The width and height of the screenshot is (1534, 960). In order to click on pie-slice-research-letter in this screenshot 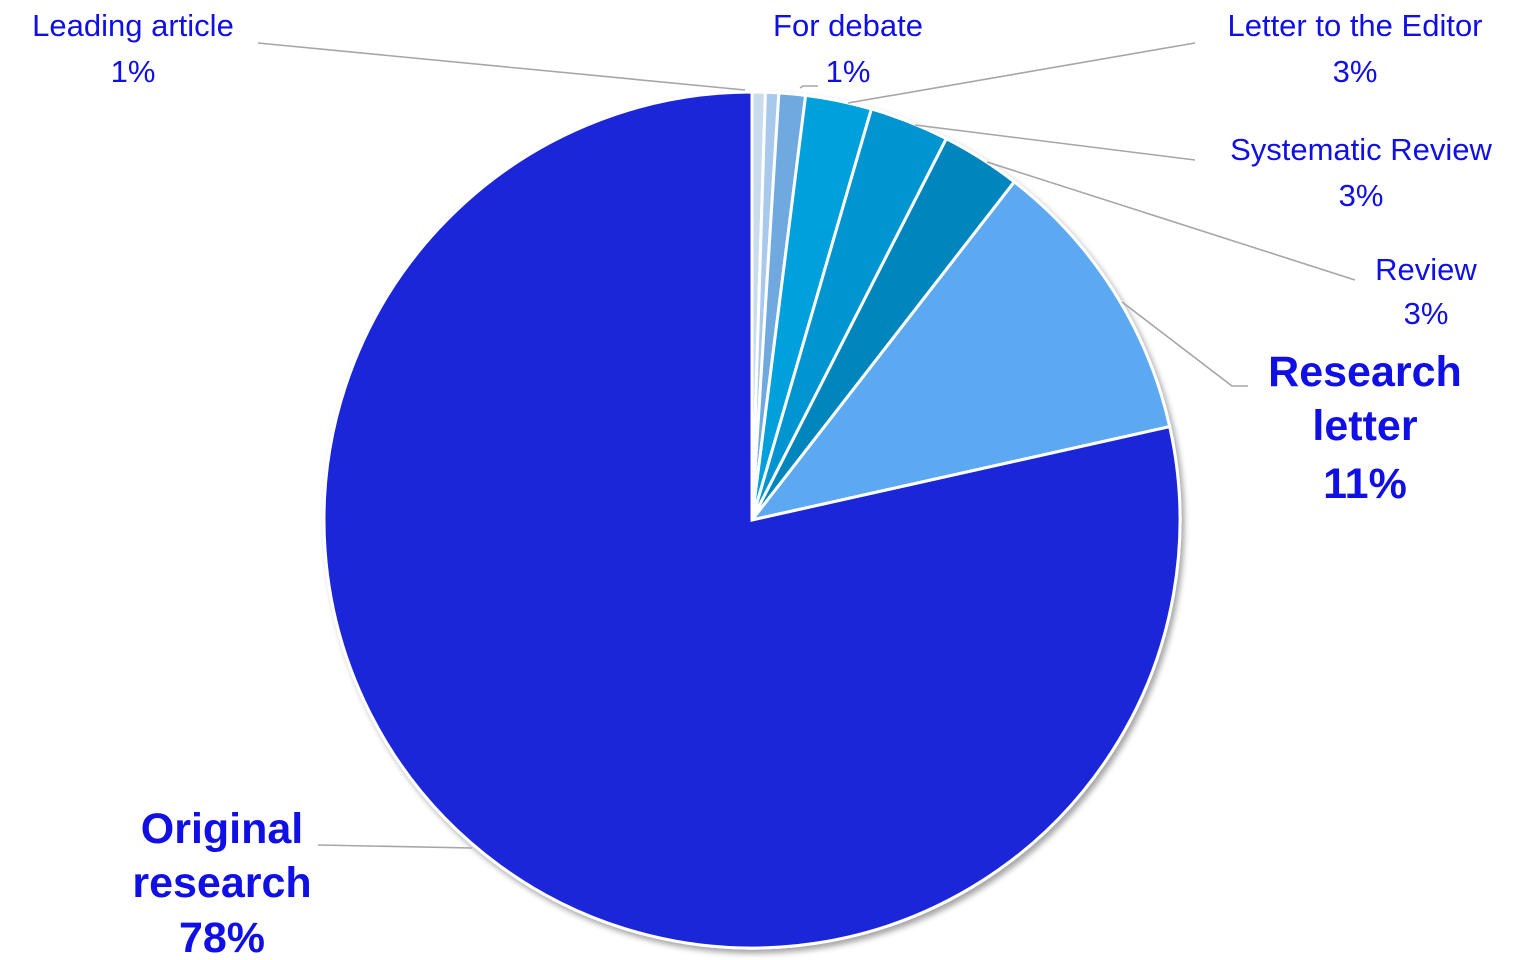, I will do `click(960, 351)`.